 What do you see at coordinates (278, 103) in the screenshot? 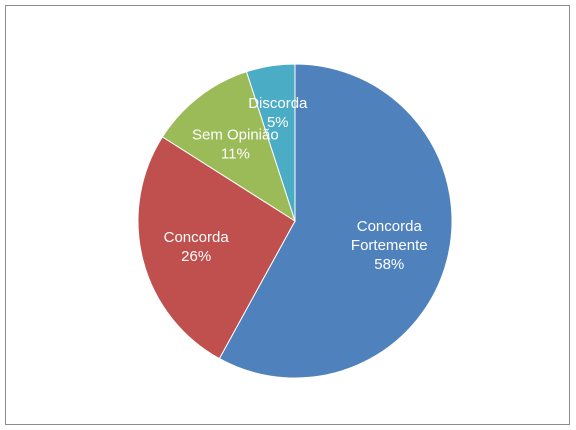
I see `data-label-category: Discorda` at bounding box center [278, 103].